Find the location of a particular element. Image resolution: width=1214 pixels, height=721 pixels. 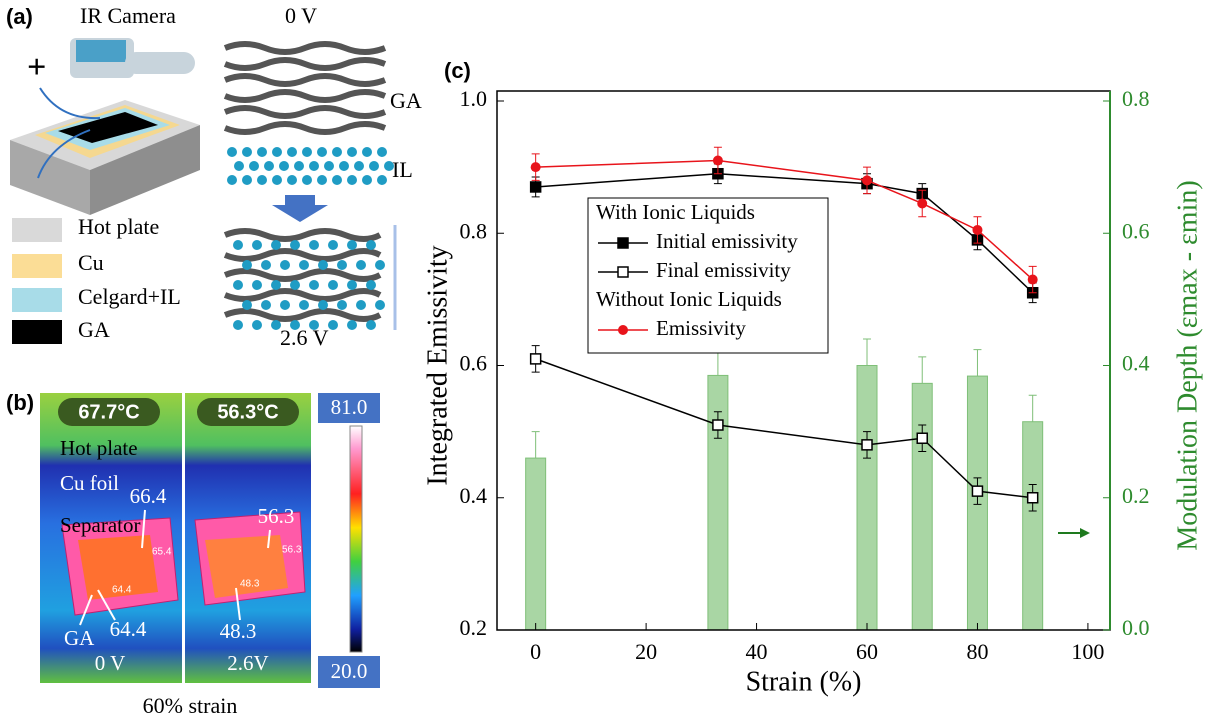

ga-sample is located at coordinates (118, 567).